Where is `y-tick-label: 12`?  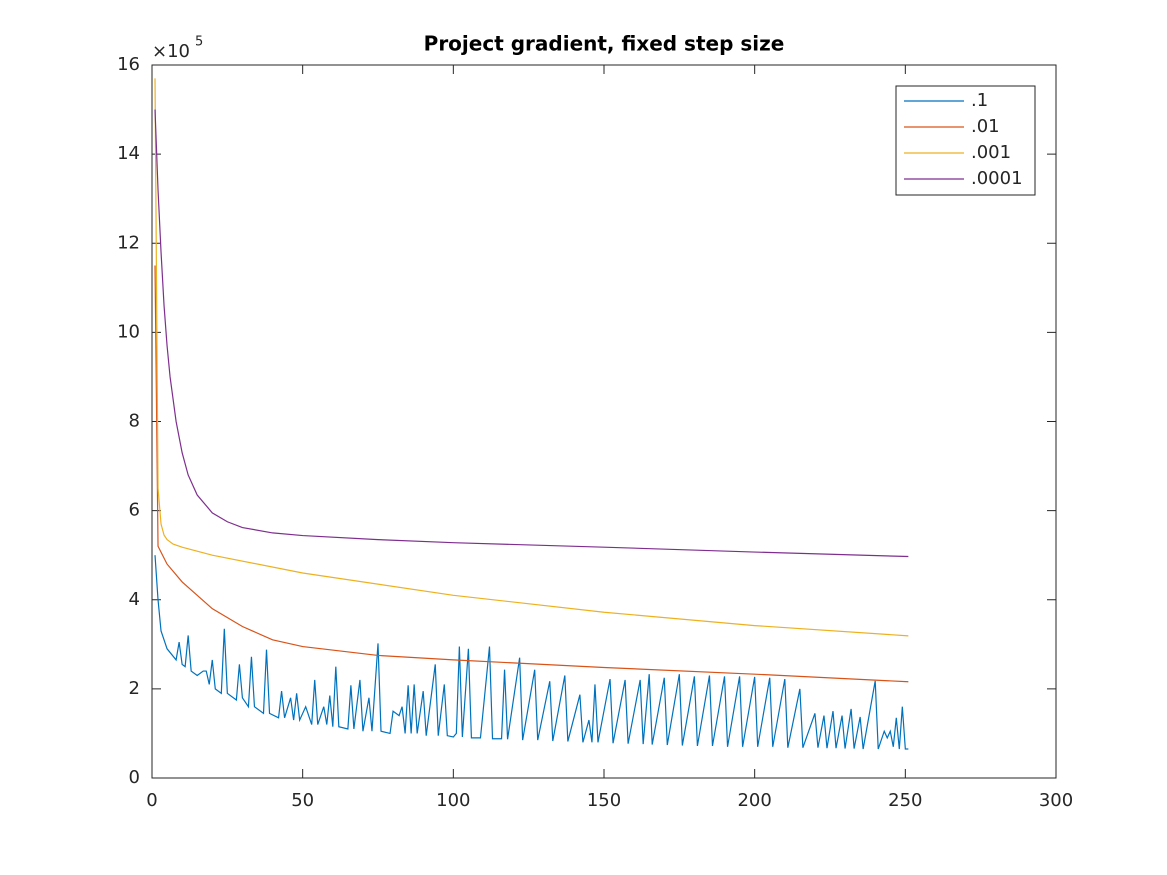 y-tick-label: 12 is located at coordinates (128, 242).